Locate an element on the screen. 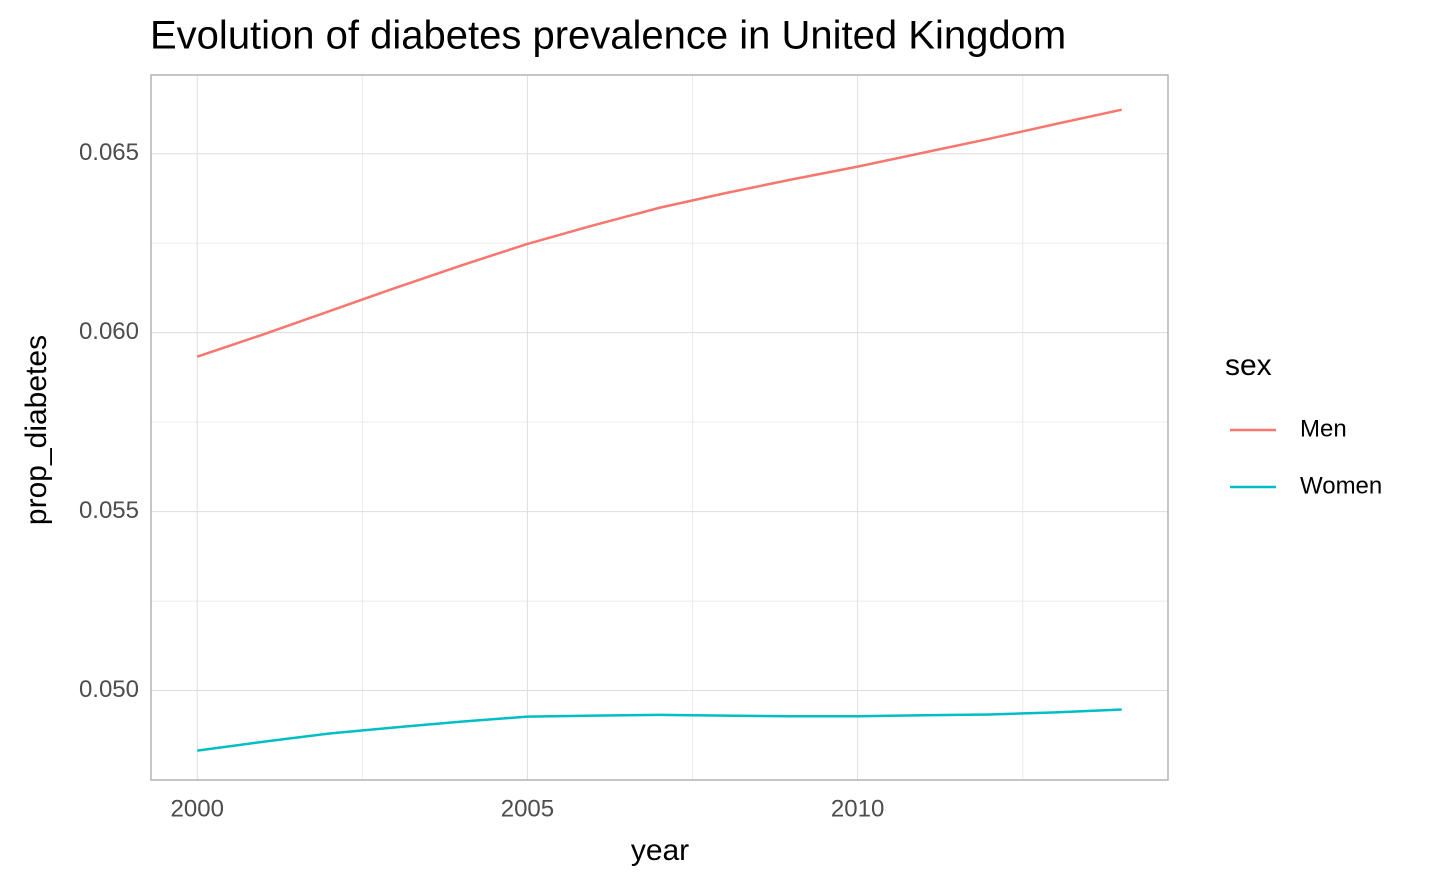  x-tick-label: 2000 is located at coordinates (197, 808).